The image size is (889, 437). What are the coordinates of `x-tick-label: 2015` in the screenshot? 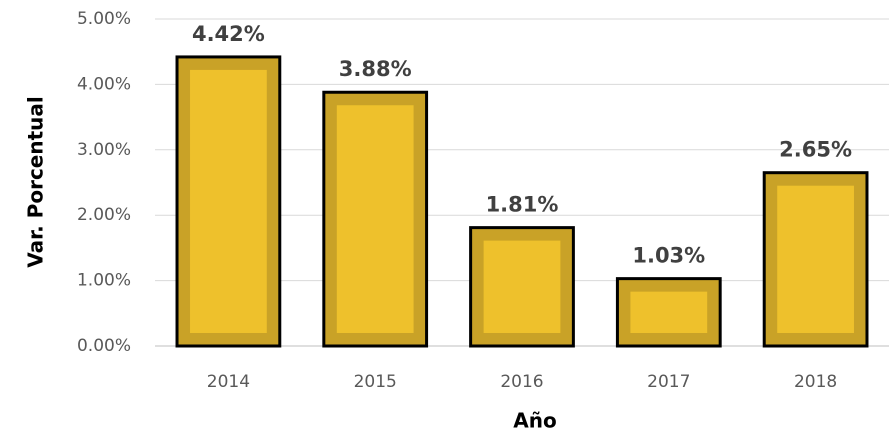 It's located at (375, 382).